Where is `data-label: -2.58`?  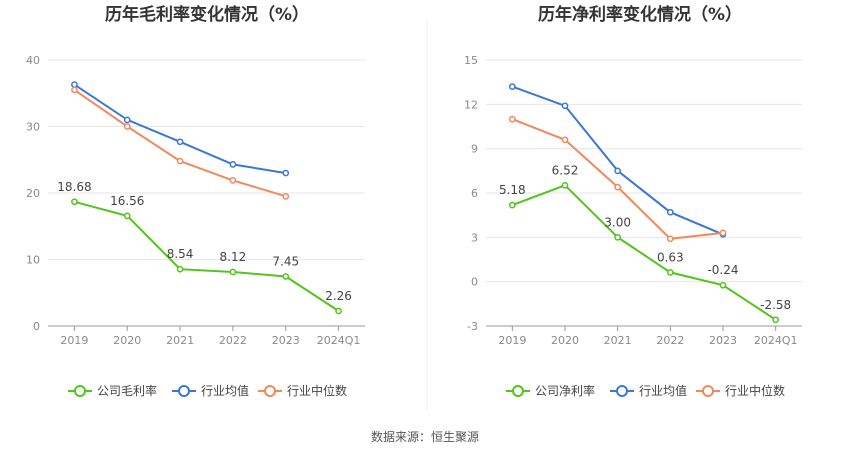 data-label: -2.58 is located at coordinates (775, 305).